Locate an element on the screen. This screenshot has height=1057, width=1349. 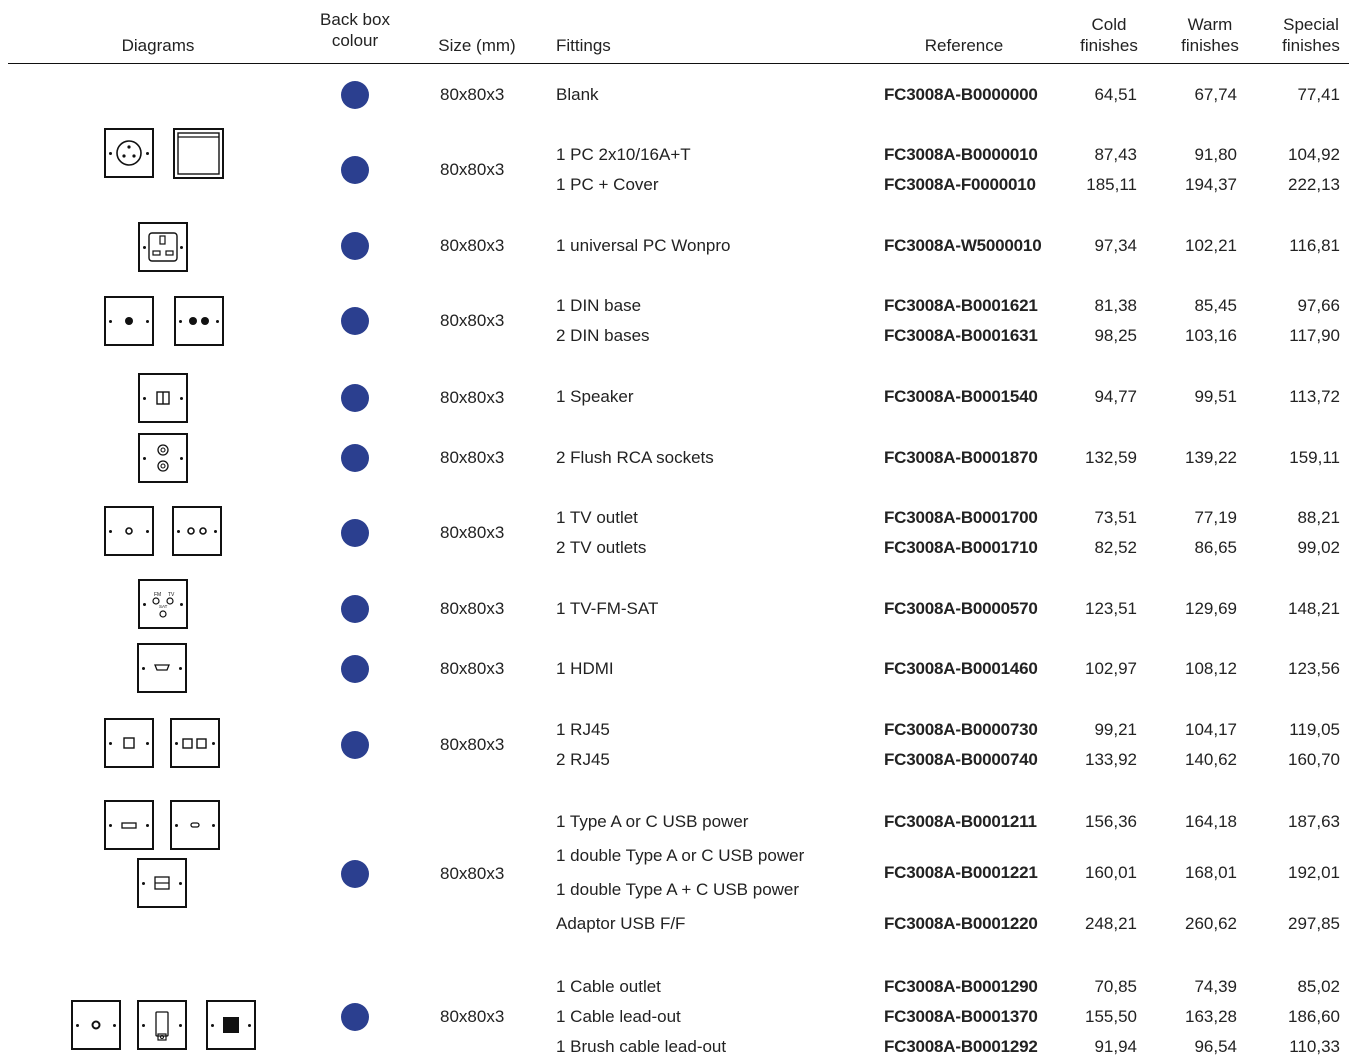
header-warm-finishes: Warm finishes is located at coordinates (1210, 35).